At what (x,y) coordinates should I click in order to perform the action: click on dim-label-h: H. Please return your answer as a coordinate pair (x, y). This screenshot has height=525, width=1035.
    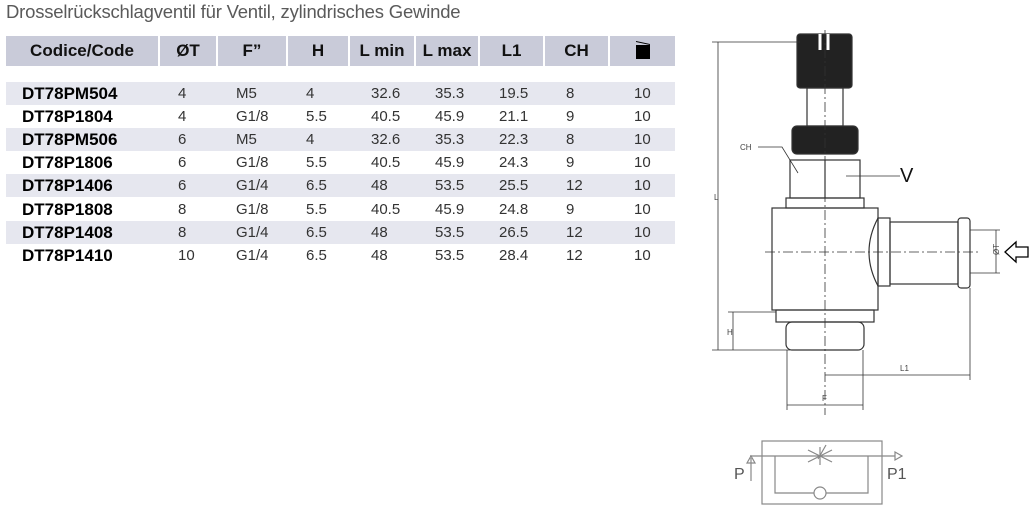
    Looking at the image, I should click on (730, 332).